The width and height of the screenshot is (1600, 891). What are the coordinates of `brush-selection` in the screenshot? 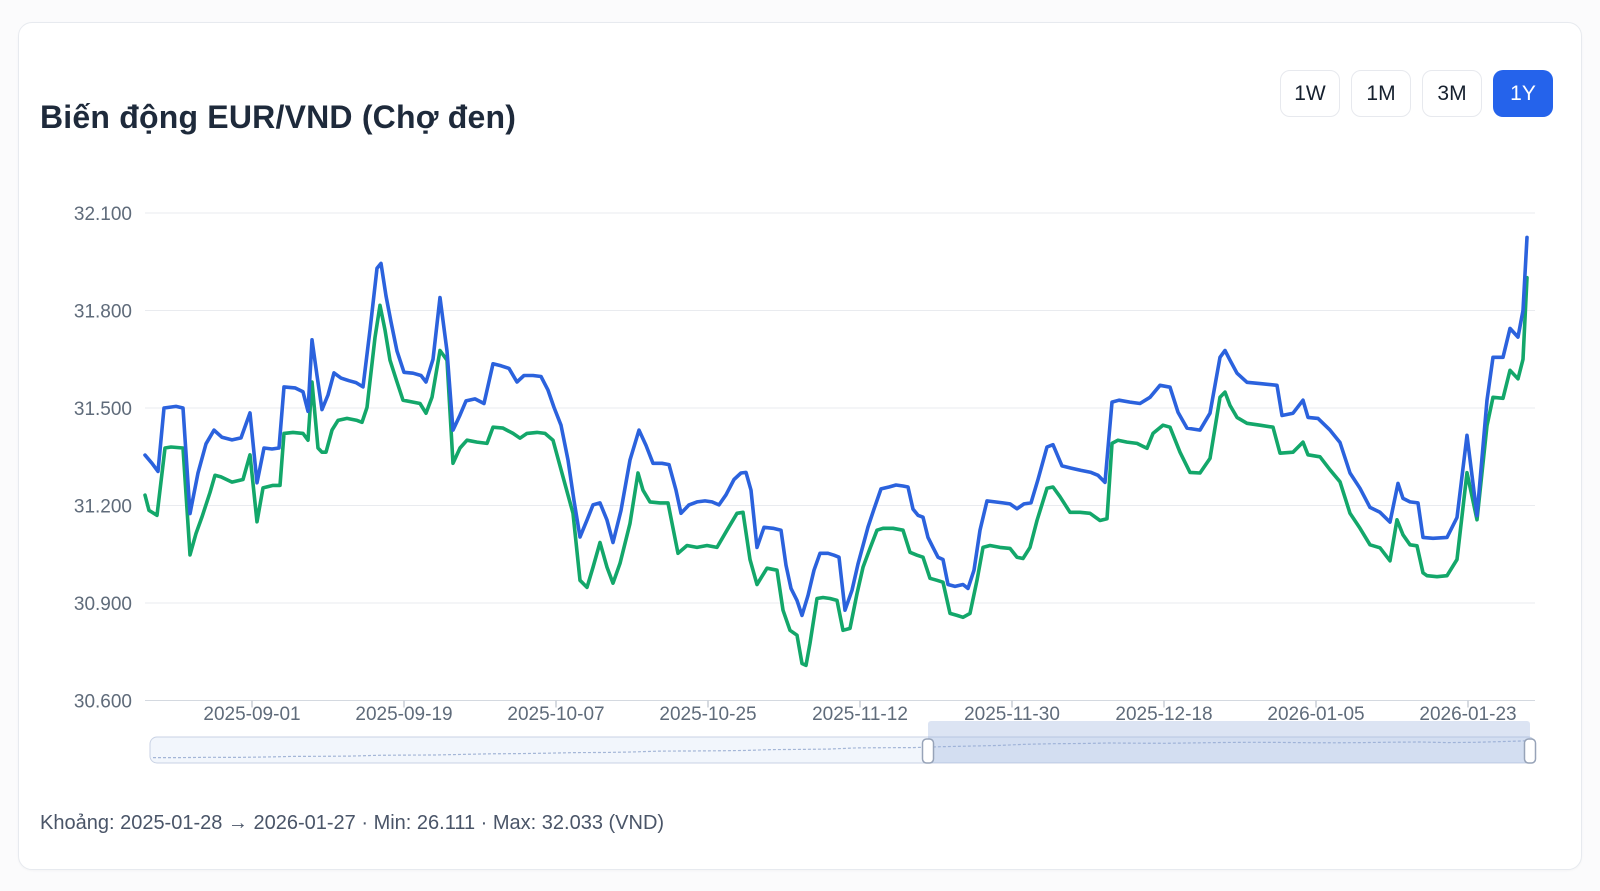 It's located at (1229, 742).